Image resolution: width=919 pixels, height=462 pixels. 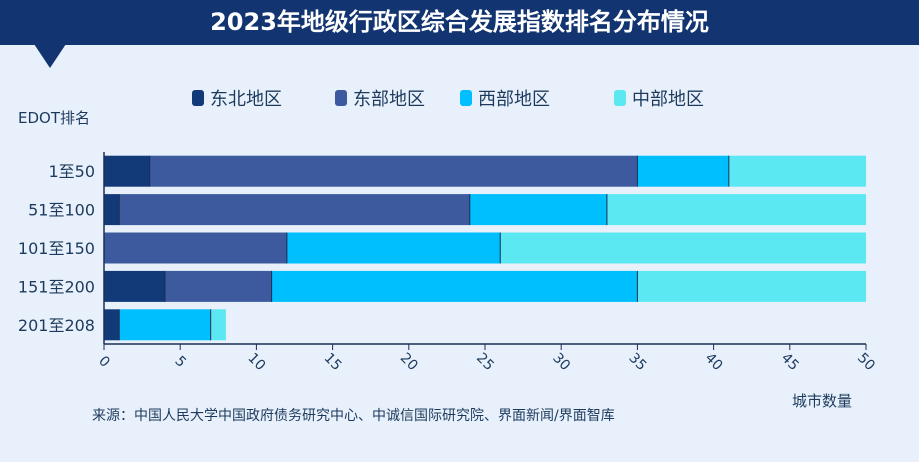 What do you see at coordinates (333, 362) in the screenshot?
I see `x-tick-label: 15` at bounding box center [333, 362].